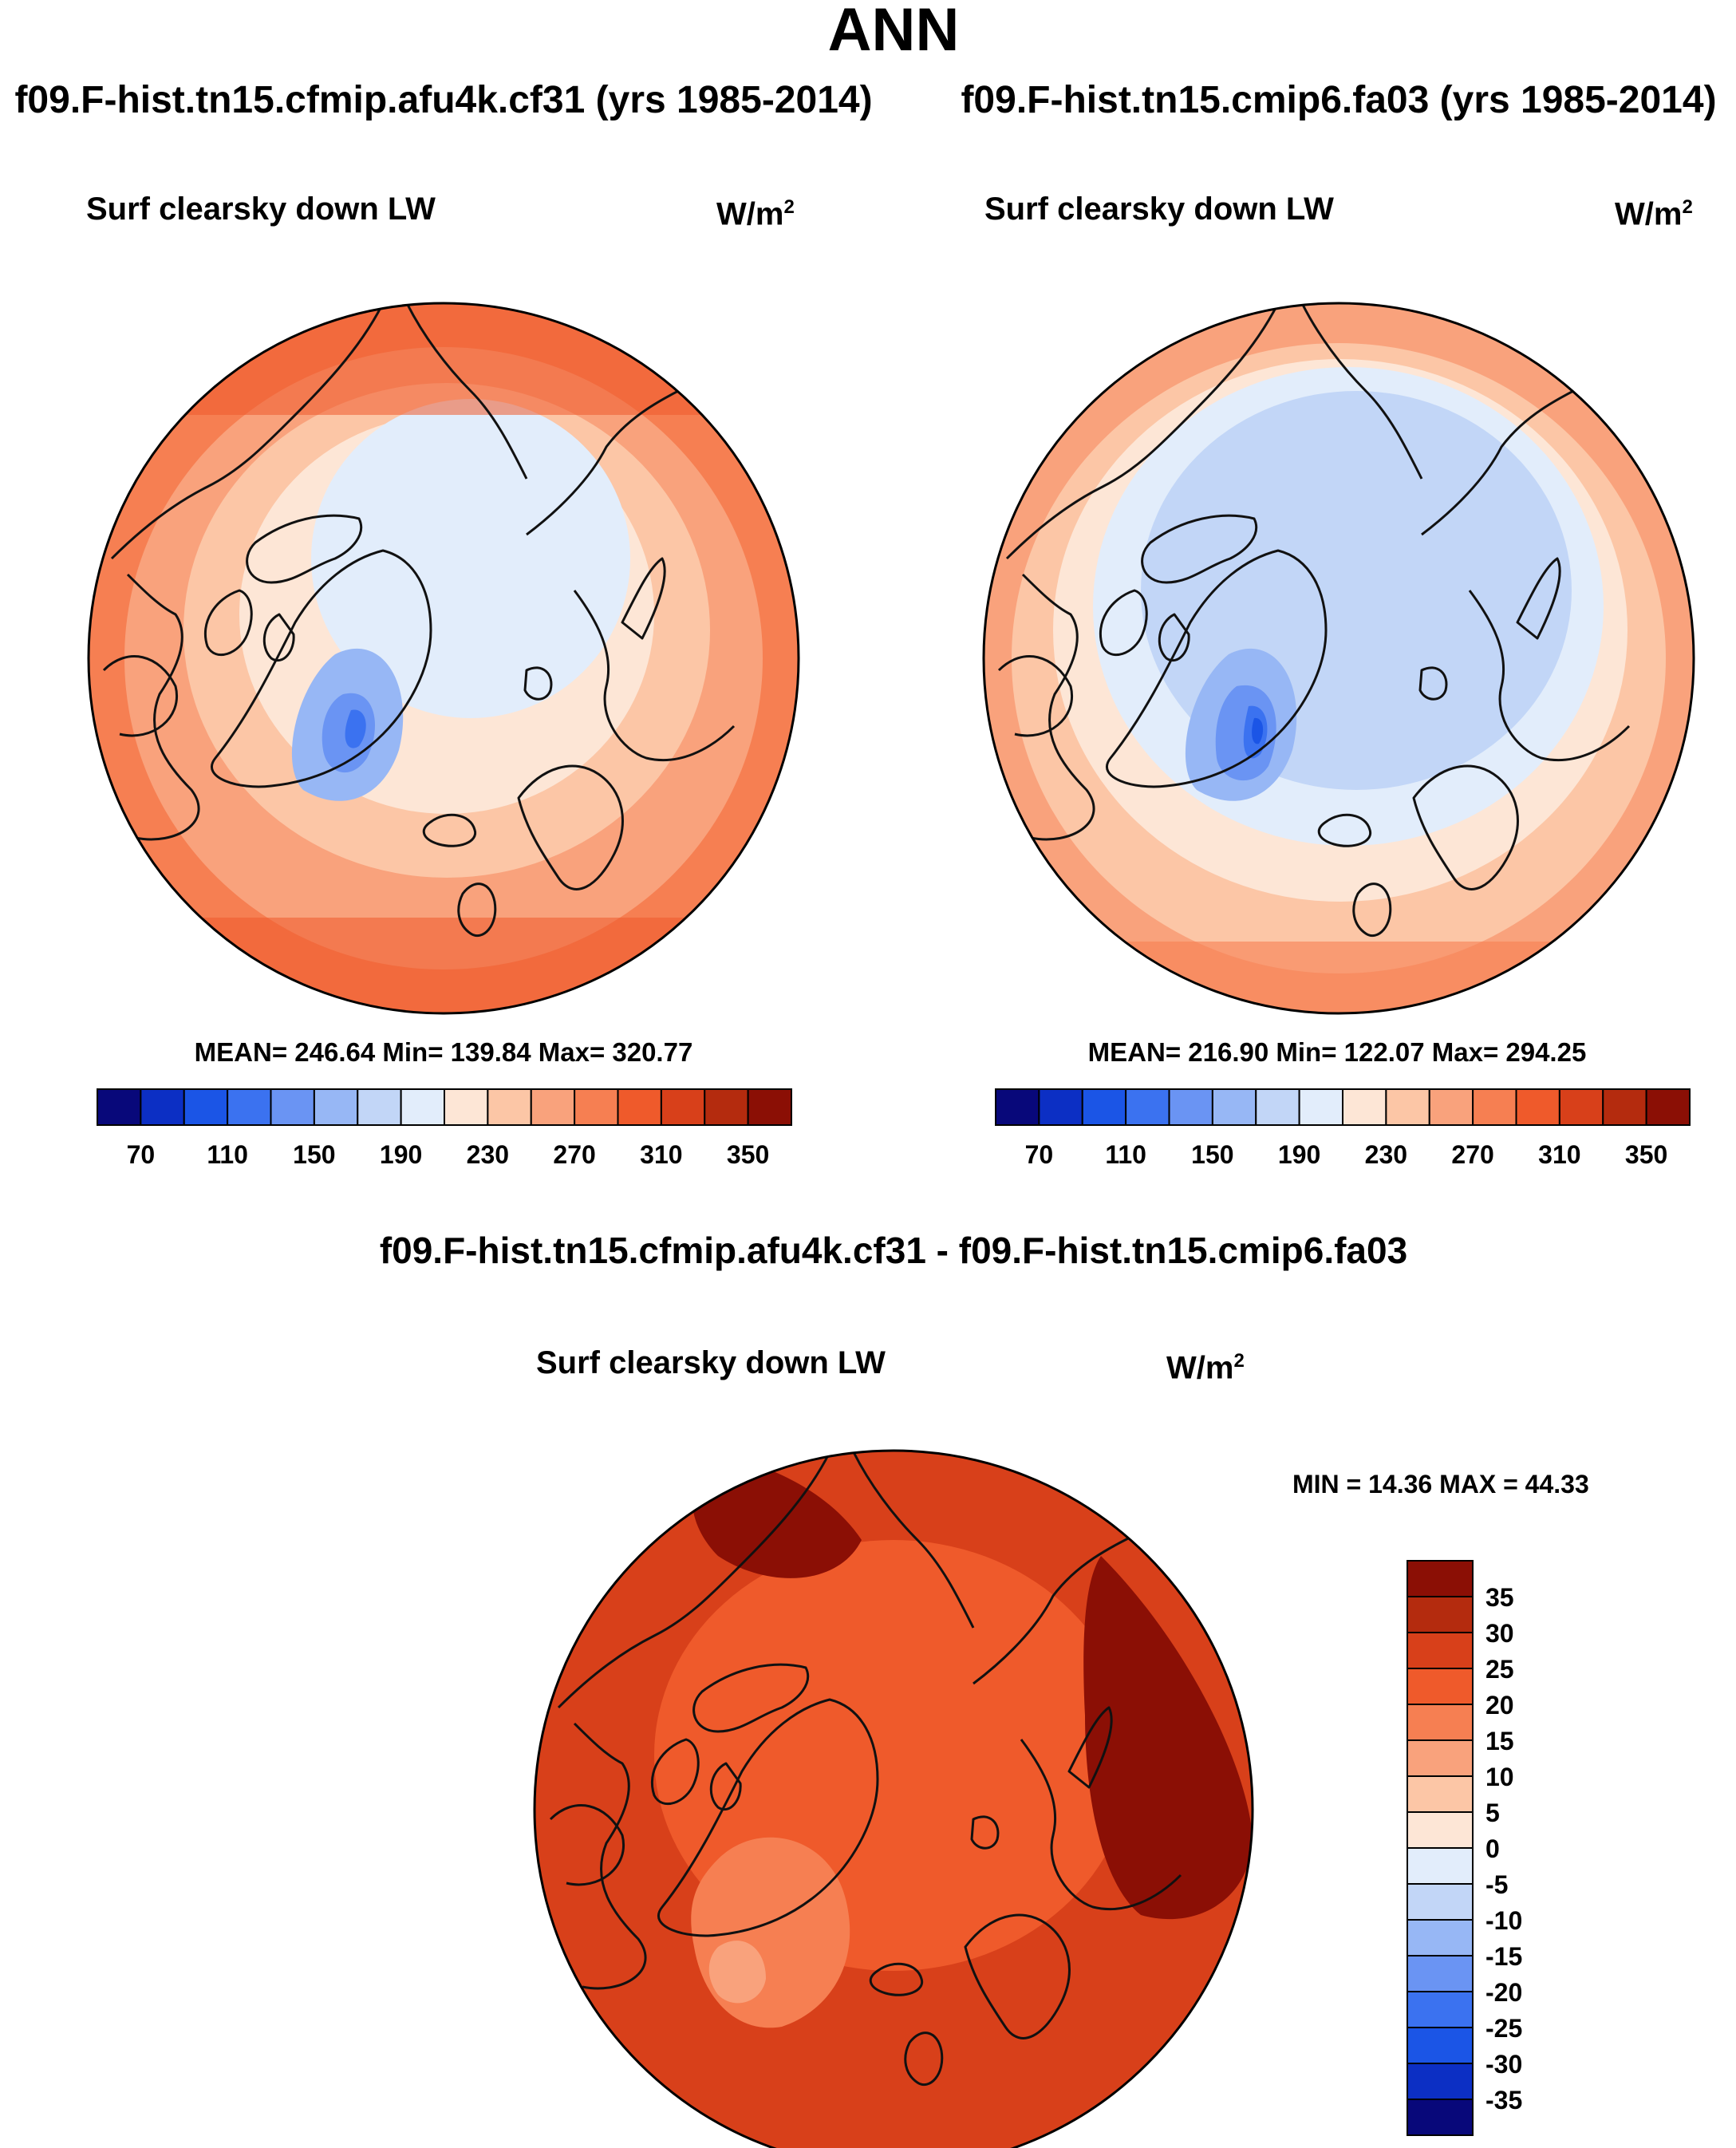 This screenshot has height=2148, width=1736. What do you see at coordinates (1559, 1154) in the screenshot?
I see `right-colorbar-tick-label: 310` at bounding box center [1559, 1154].